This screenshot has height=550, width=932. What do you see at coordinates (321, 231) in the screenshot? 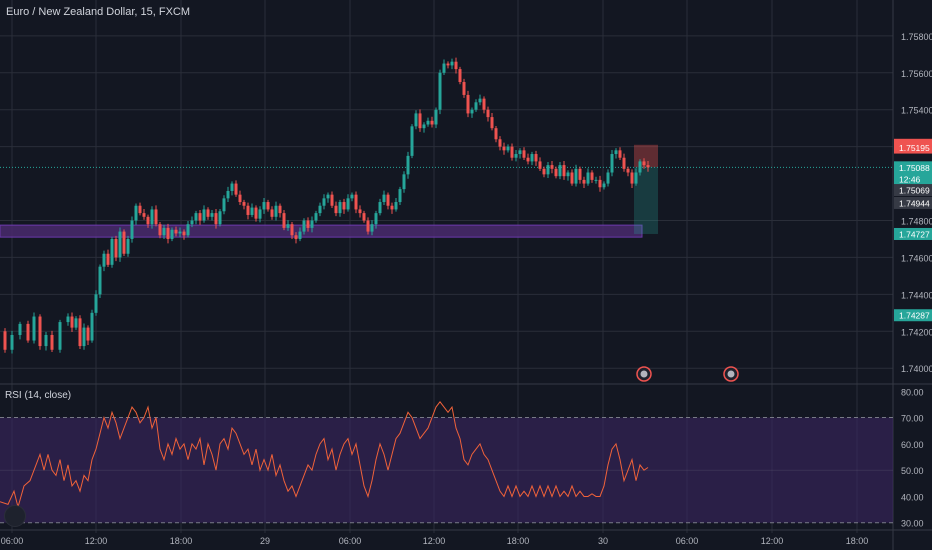
I see `support-zone` at bounding box center [321, 231].